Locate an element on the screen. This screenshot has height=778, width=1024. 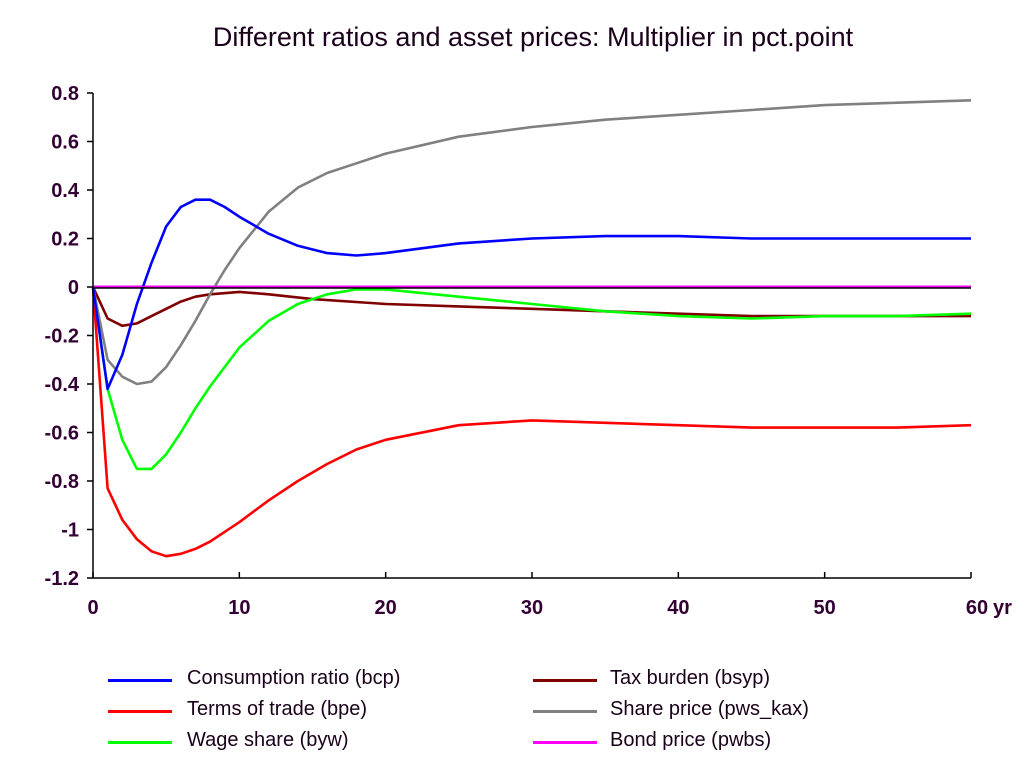
legend-label: Consumption ratio (bcp) is located at coordinates (294, 678).